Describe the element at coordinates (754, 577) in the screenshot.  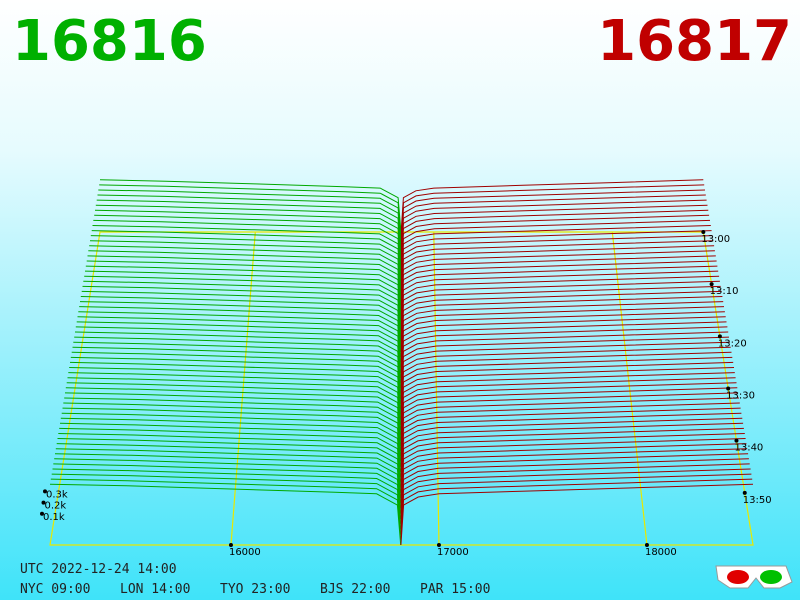
I see `3d-glasses-icon` at that location.